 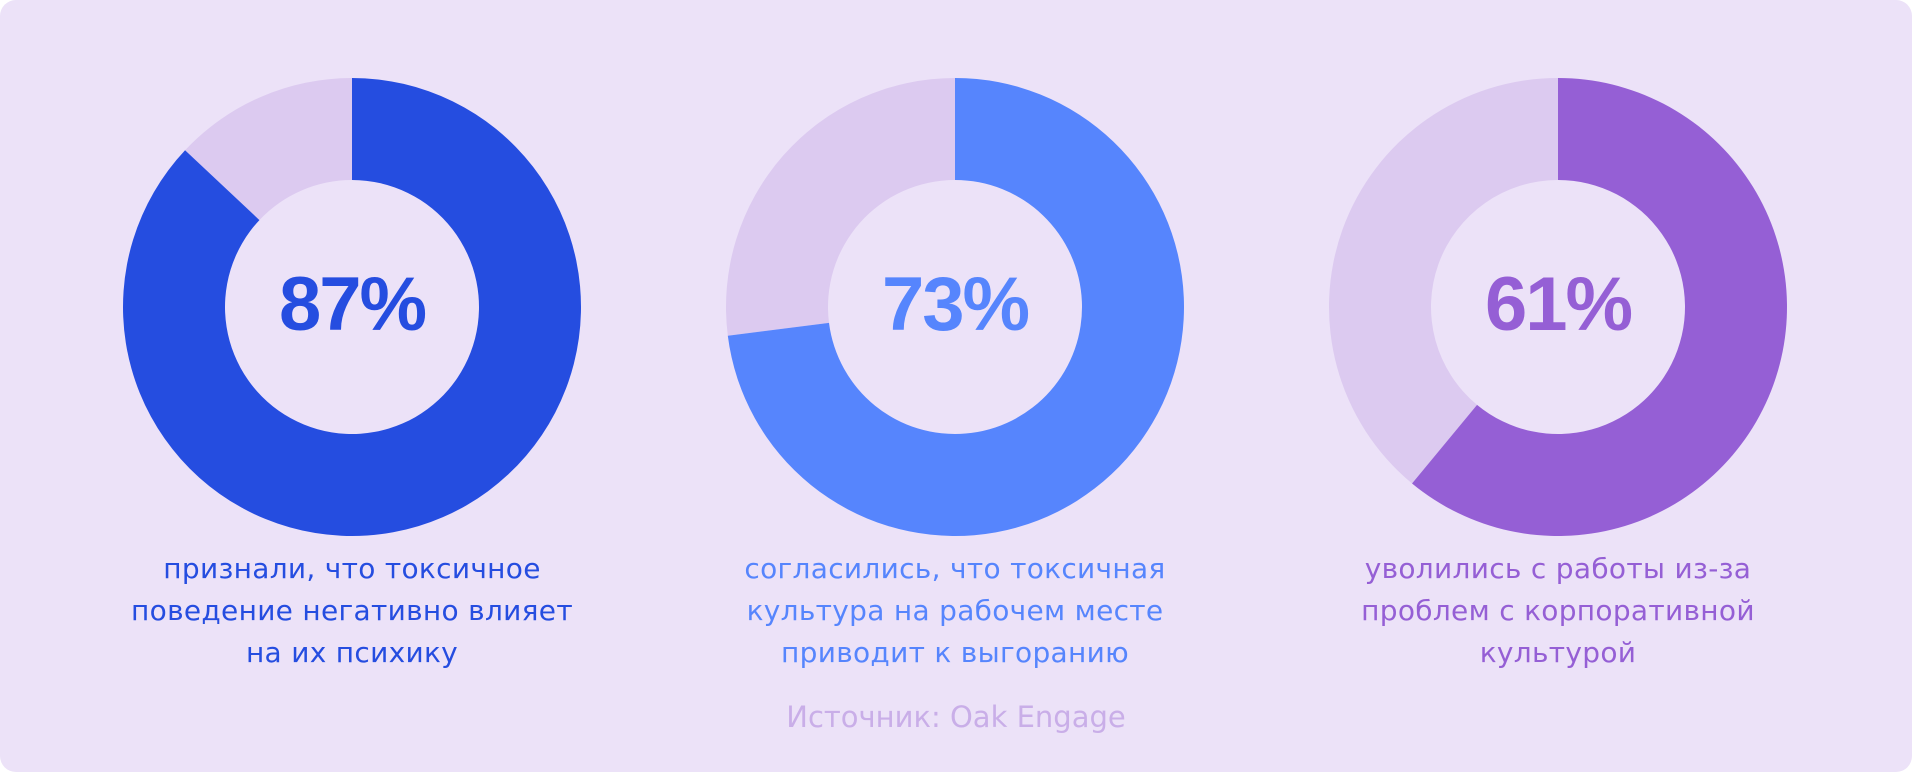 I want to click on caption-line: согласились, что токсичная, so click(x=955, y=568).